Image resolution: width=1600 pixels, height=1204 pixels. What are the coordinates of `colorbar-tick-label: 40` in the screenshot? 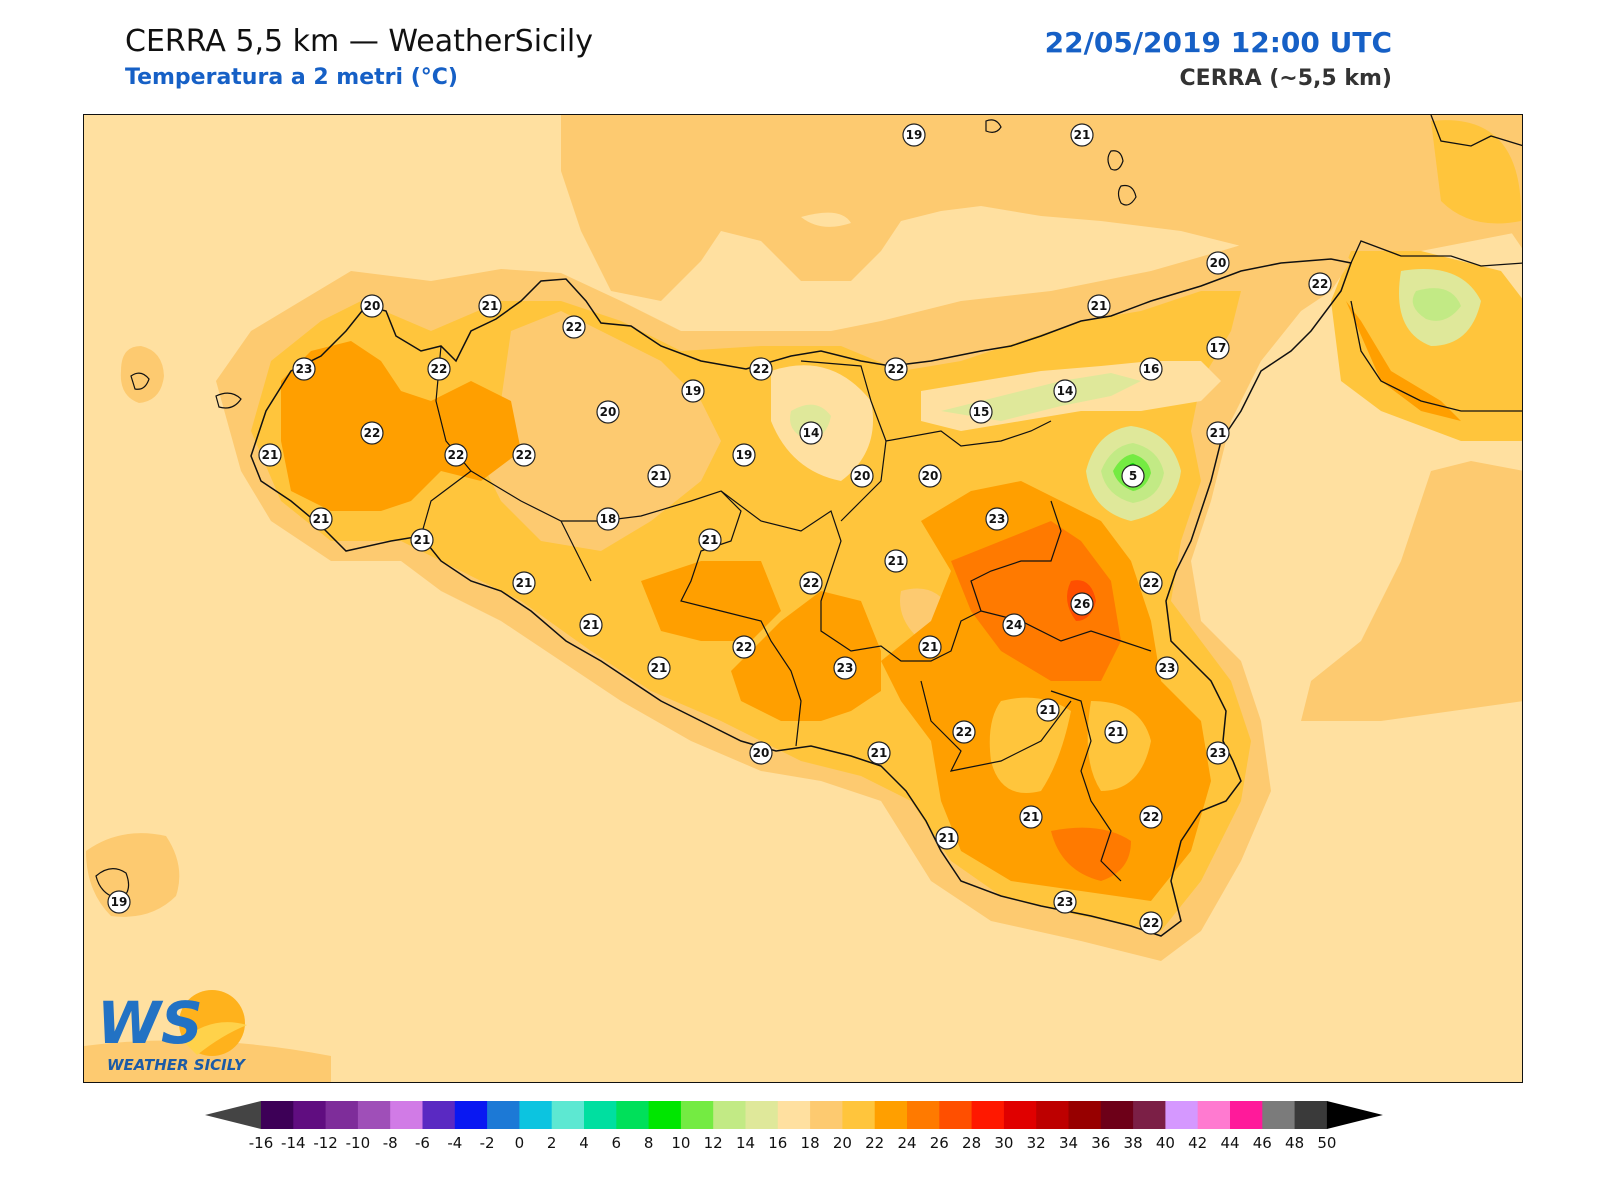 It's located at (1165, 1143).